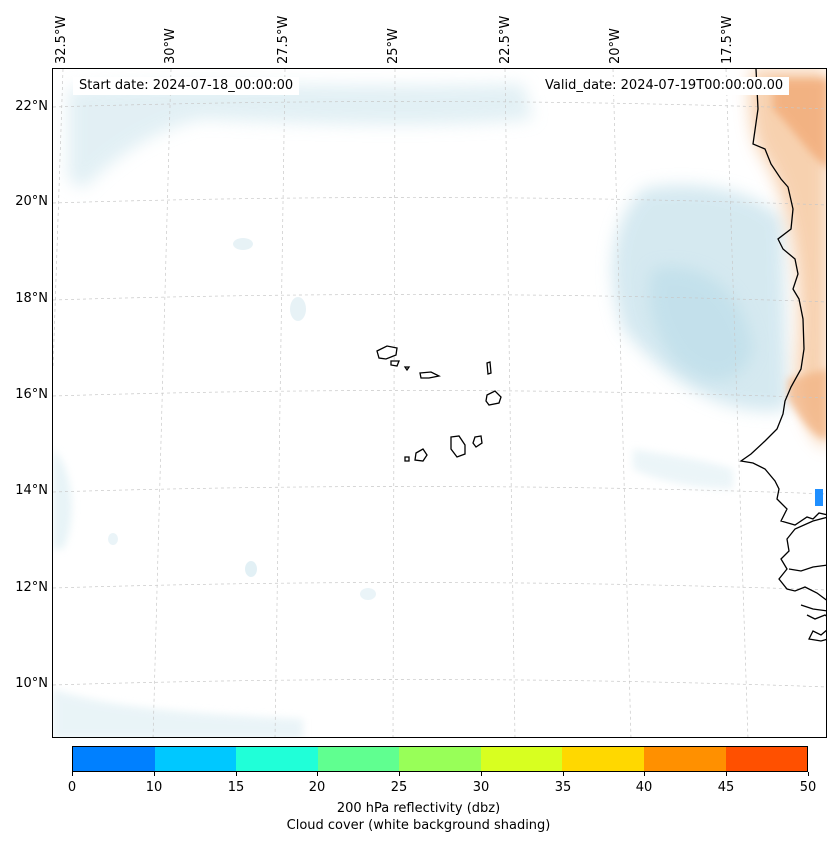 Image resolution: width=837 pixels, height=843 pixels. Describe the element at coordinates (418, 825) in the screenshot. I see `colorbar-sublabel: Cloud cover (white background shading)` at that location.